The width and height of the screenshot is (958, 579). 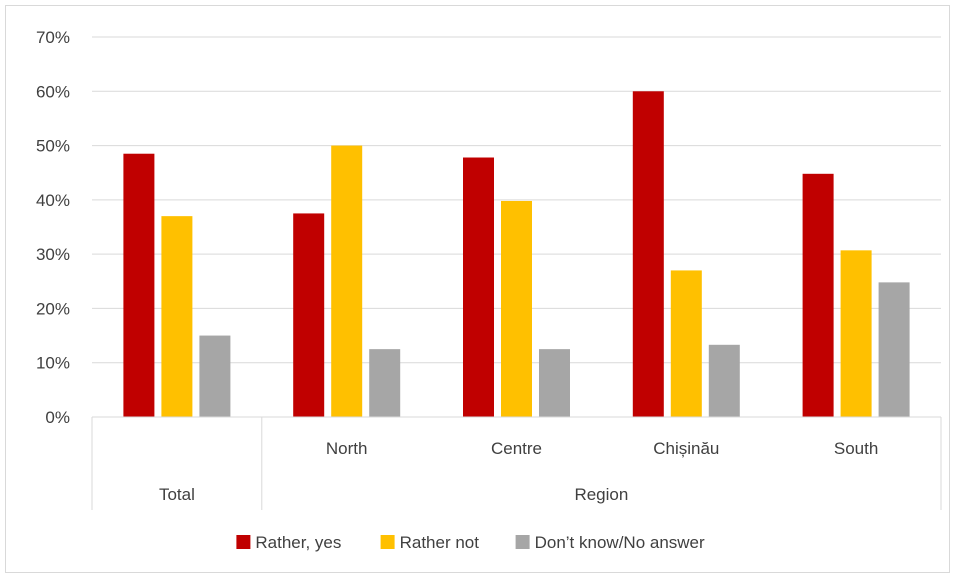 I want to click on y-tick-label: 70%, so click(x=53, y=37).